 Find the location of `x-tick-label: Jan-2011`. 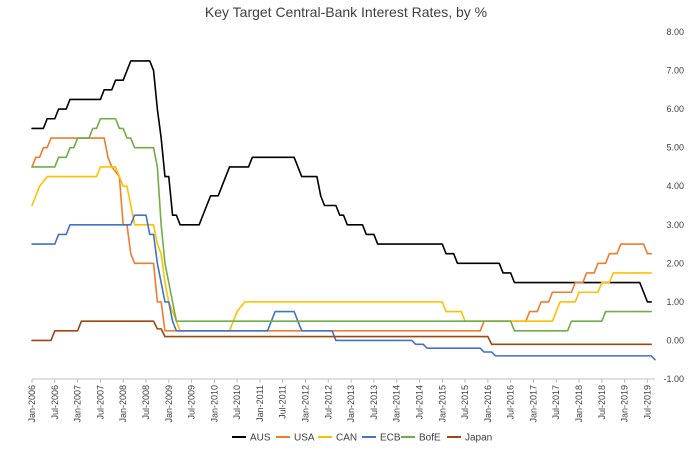

x-tick-label: Jan-2011 is located at coordinates (260, 403).